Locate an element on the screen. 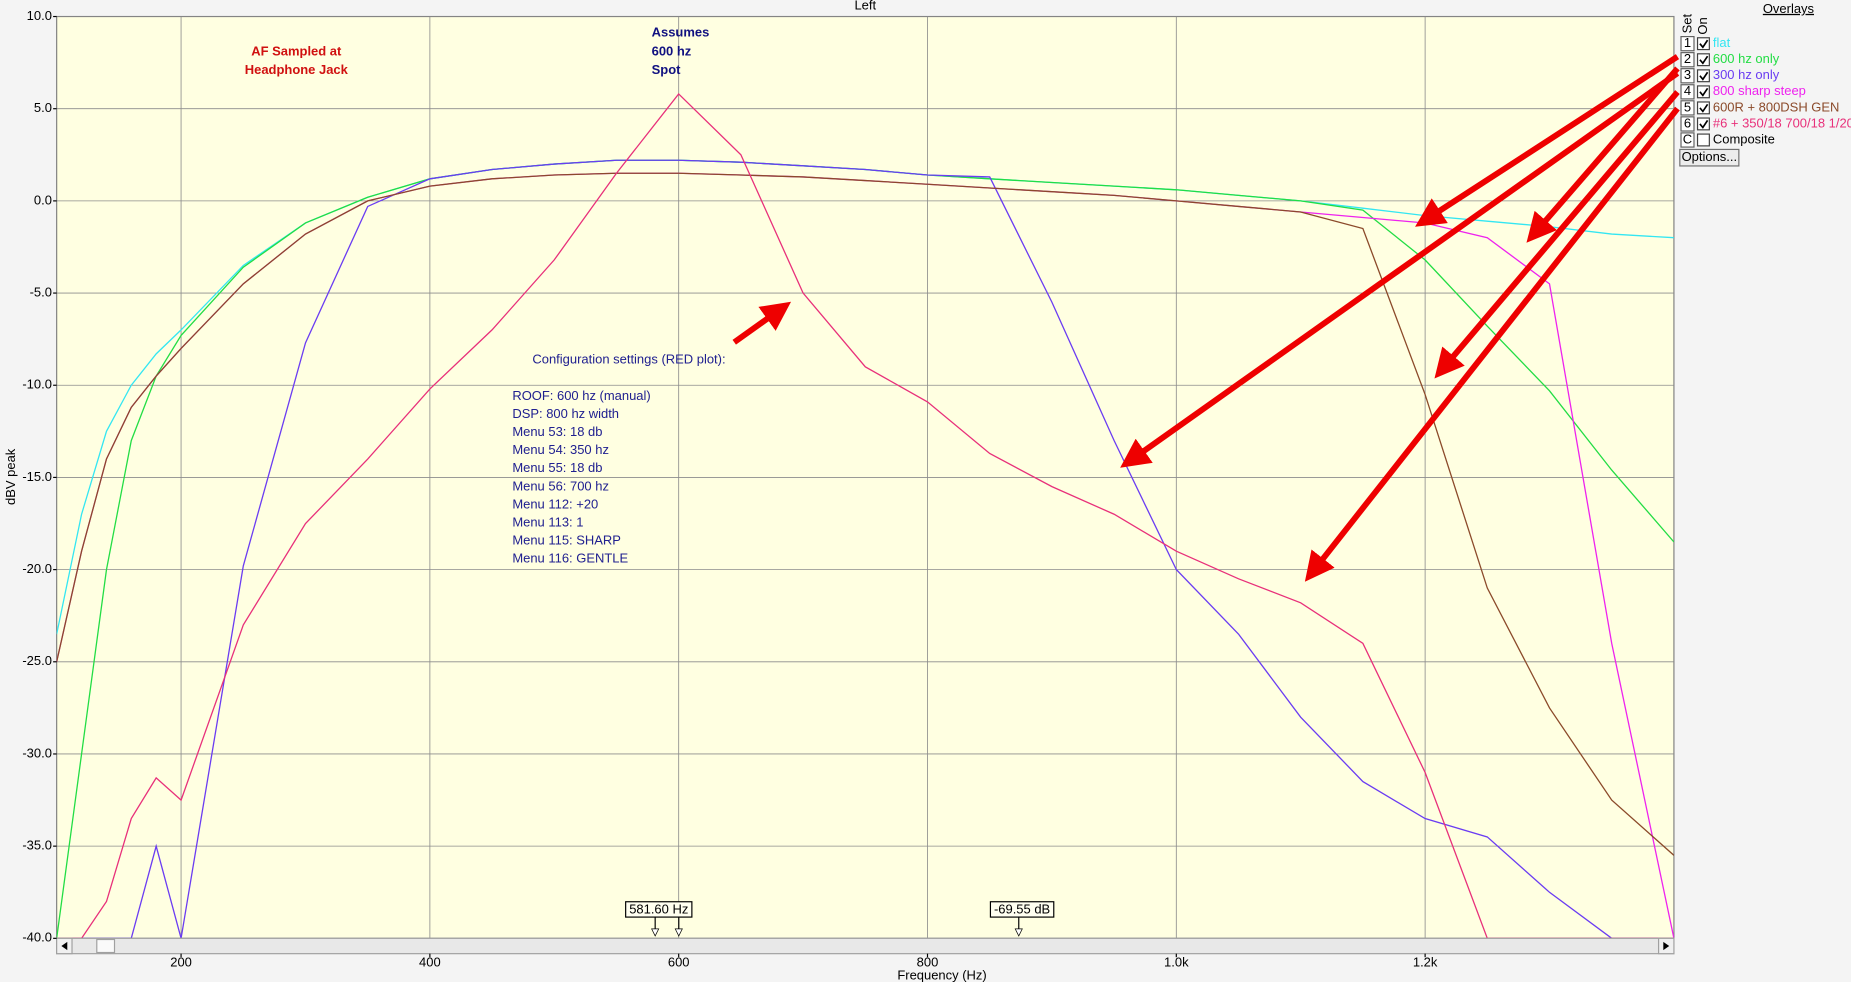 The width and height of the screenshot is (1851, 982). x-tick-label: 200 is located at coordinates (181, 962).